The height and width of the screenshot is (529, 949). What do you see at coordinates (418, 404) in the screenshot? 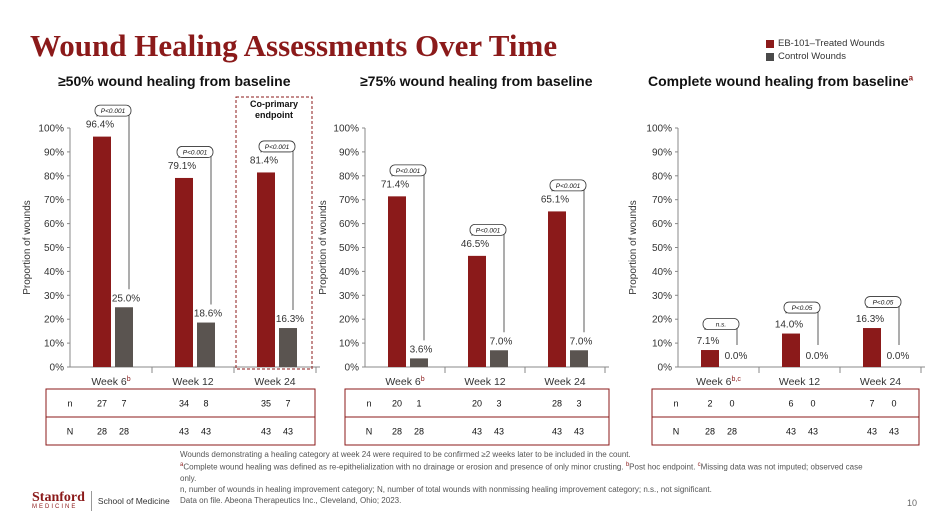
I see `chart-2-table-n-control-1: 1` at bounding box center [418, 404].